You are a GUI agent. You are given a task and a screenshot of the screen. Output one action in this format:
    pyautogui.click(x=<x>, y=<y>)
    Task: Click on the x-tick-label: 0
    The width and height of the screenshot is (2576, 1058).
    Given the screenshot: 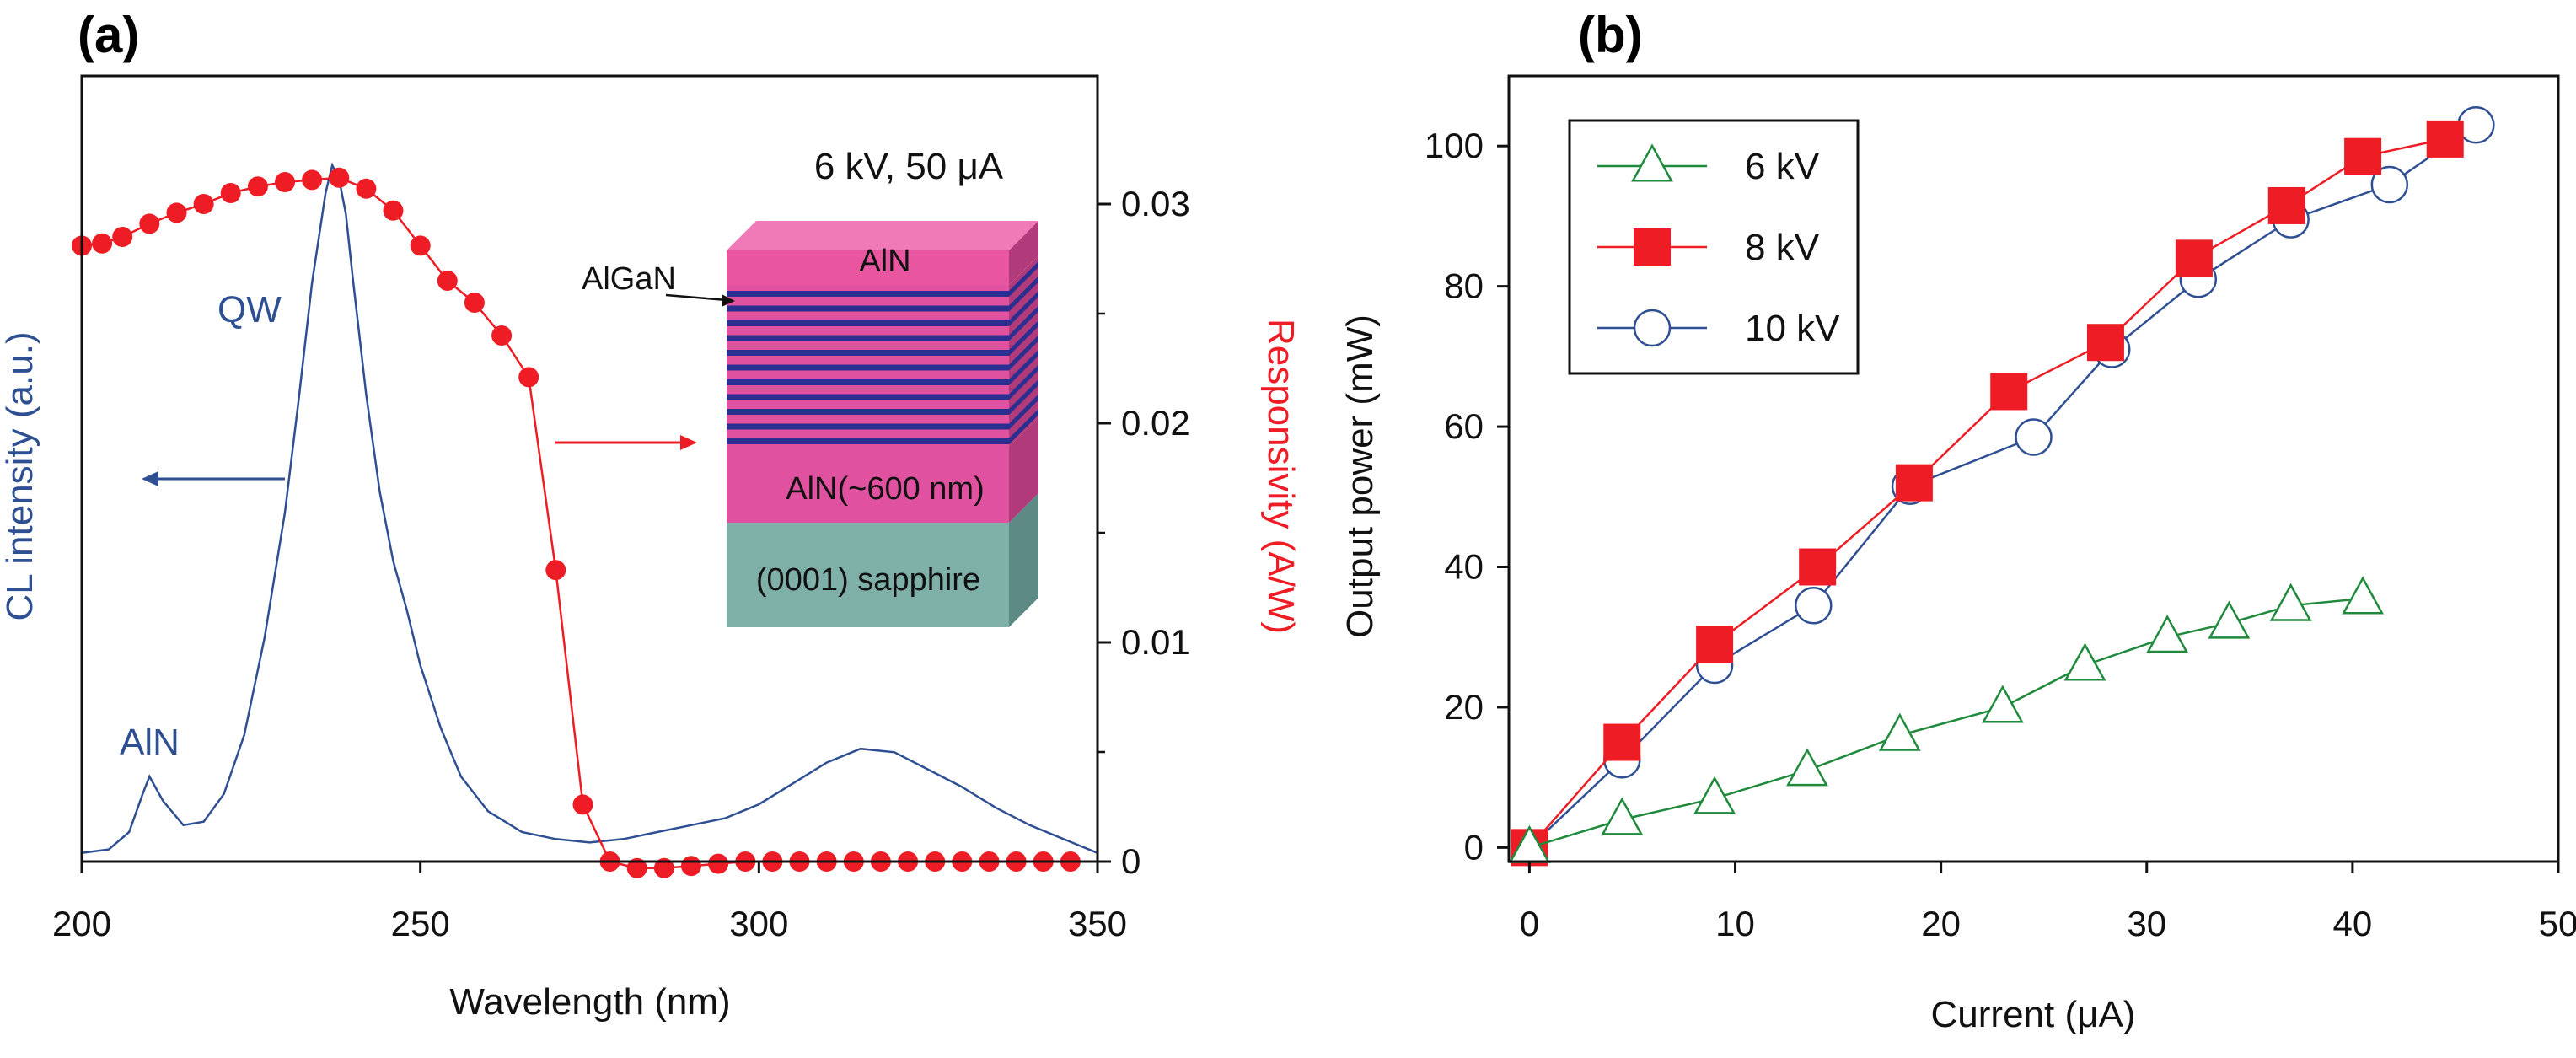 What is the action you would take?
    pyautogui.click(x=1529, y=923)
    